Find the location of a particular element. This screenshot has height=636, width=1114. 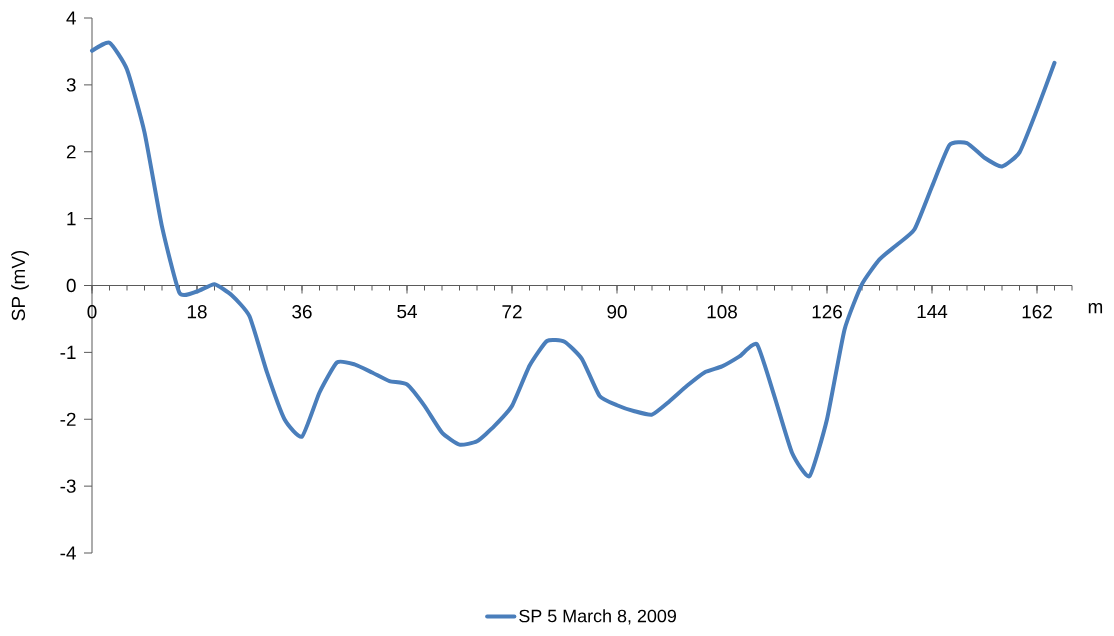

y-axis-title: SP (mV) is located at coordinates (20, 285).